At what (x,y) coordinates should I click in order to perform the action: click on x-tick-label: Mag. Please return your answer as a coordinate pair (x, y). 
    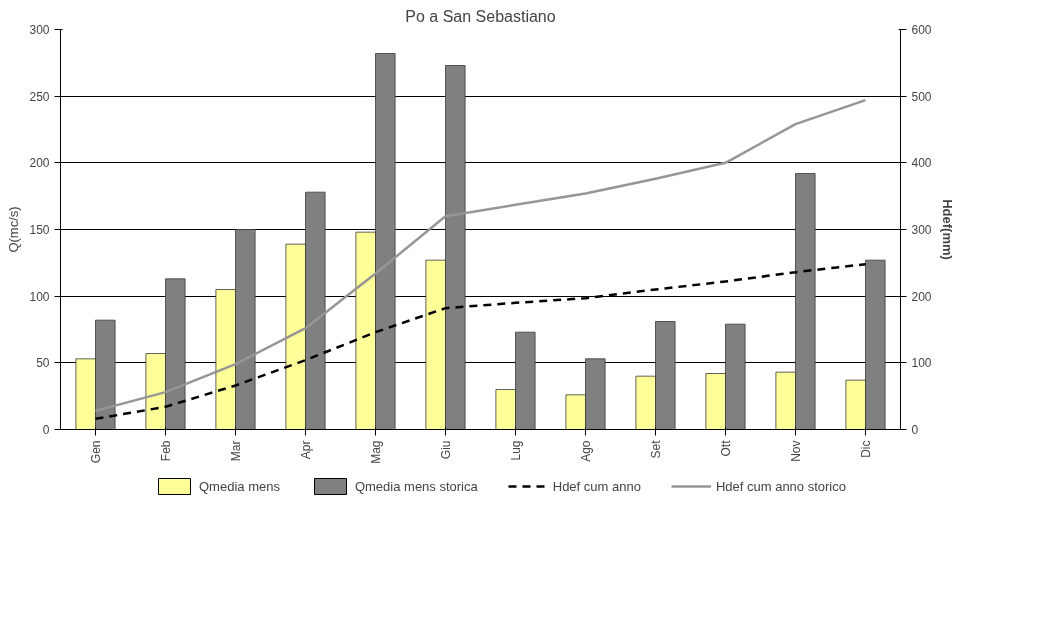
    Looking at the image, I should click on (375, 452).